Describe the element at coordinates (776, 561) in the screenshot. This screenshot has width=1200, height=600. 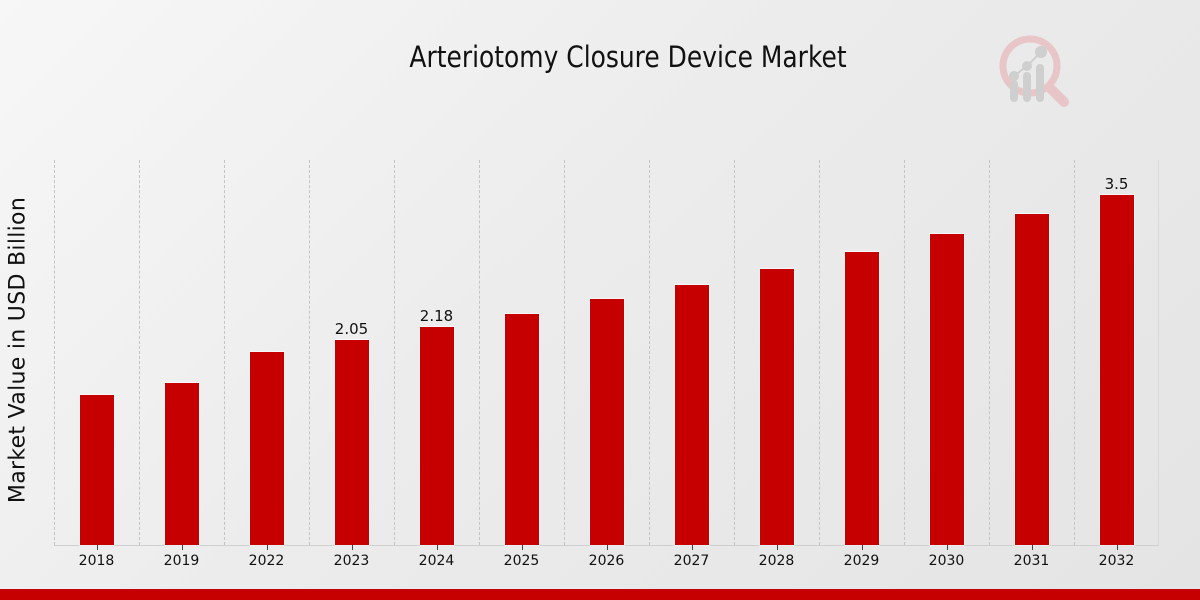
I see `x-tick-label: 2028` at that location.